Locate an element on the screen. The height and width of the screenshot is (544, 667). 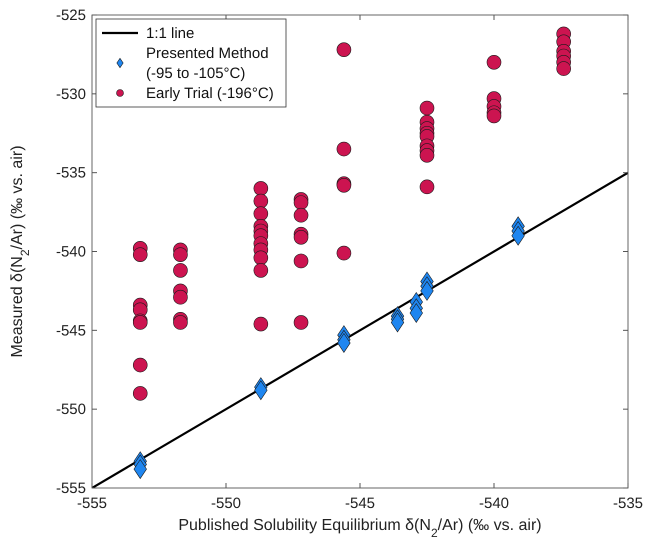
legend-label: Presented Method (-95 to -105°C) is located at coordinates (207, 63).